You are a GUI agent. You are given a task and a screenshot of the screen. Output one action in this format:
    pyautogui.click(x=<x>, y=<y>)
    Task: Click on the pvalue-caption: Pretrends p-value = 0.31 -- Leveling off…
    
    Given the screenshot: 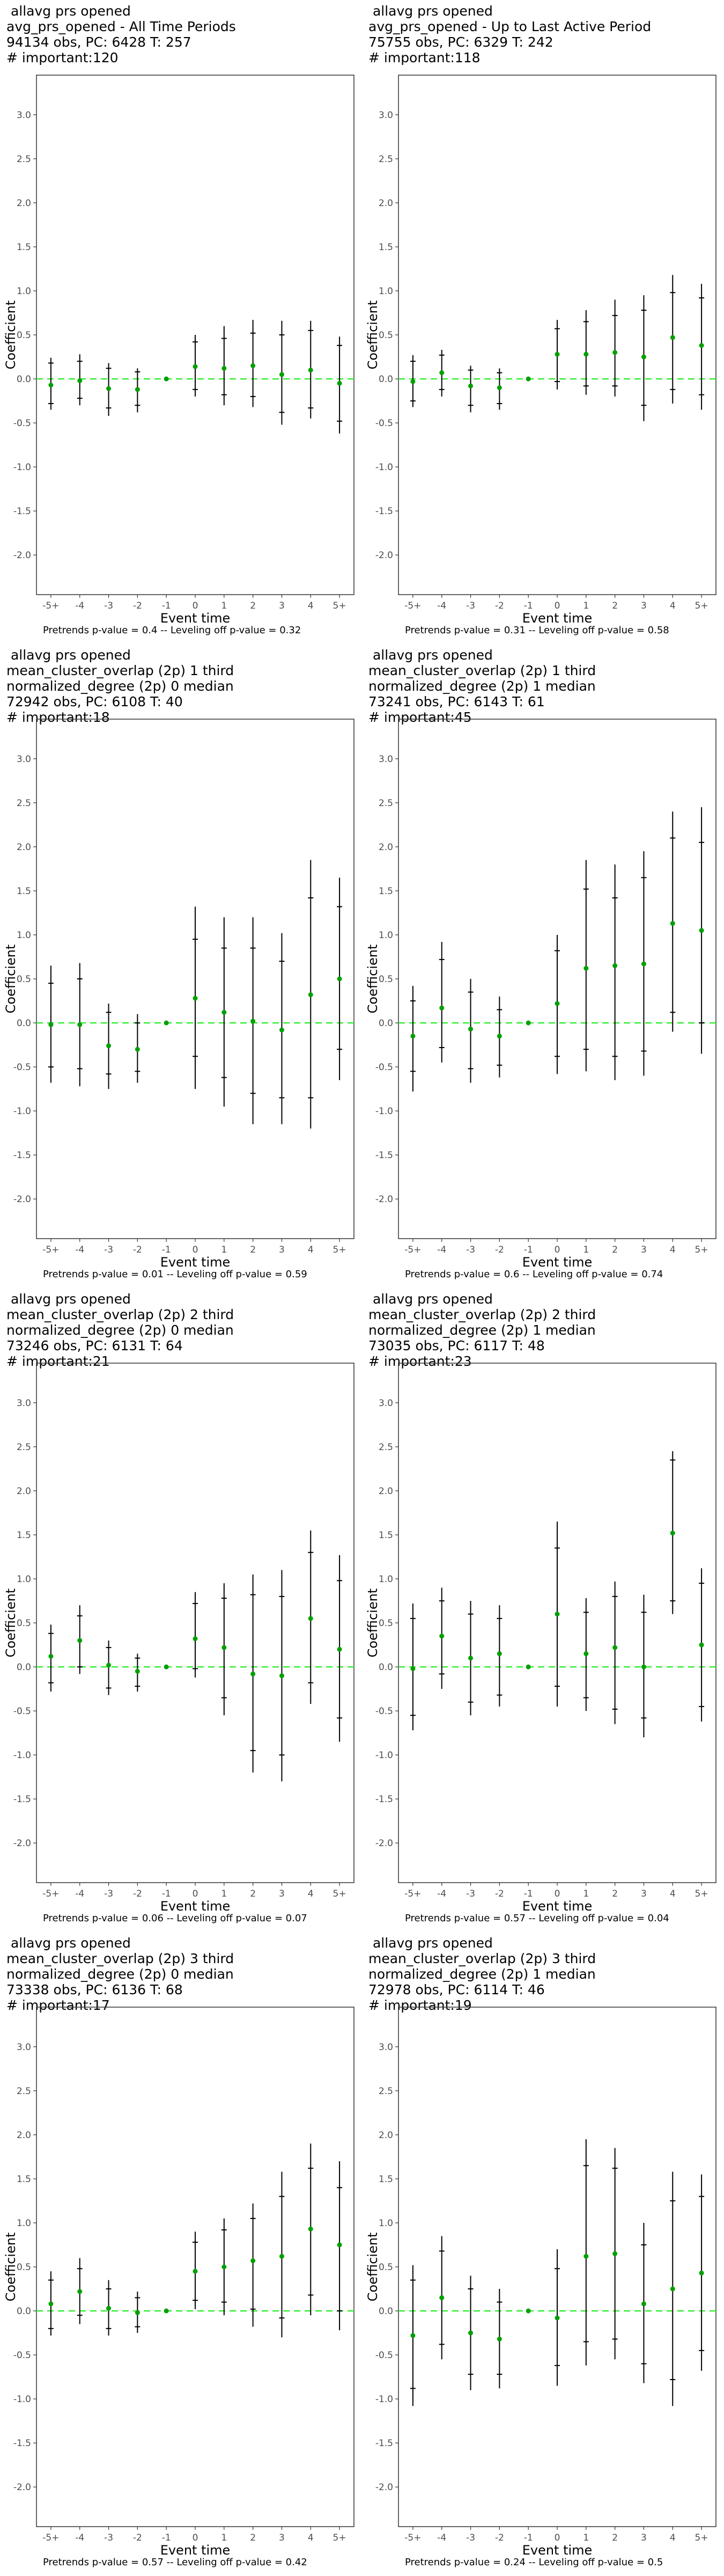 What is the action you would take?
    pyautogui.click(x=537, y=630)
    